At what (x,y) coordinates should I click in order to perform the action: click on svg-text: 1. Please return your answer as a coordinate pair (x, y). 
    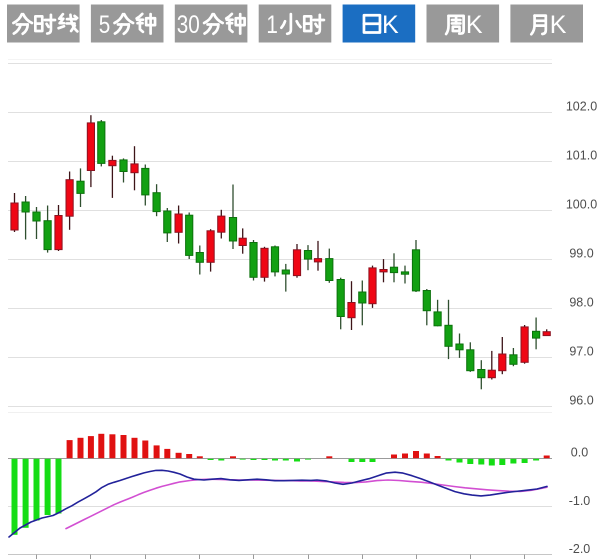
    Looking at the image, I should click on (272, 25).